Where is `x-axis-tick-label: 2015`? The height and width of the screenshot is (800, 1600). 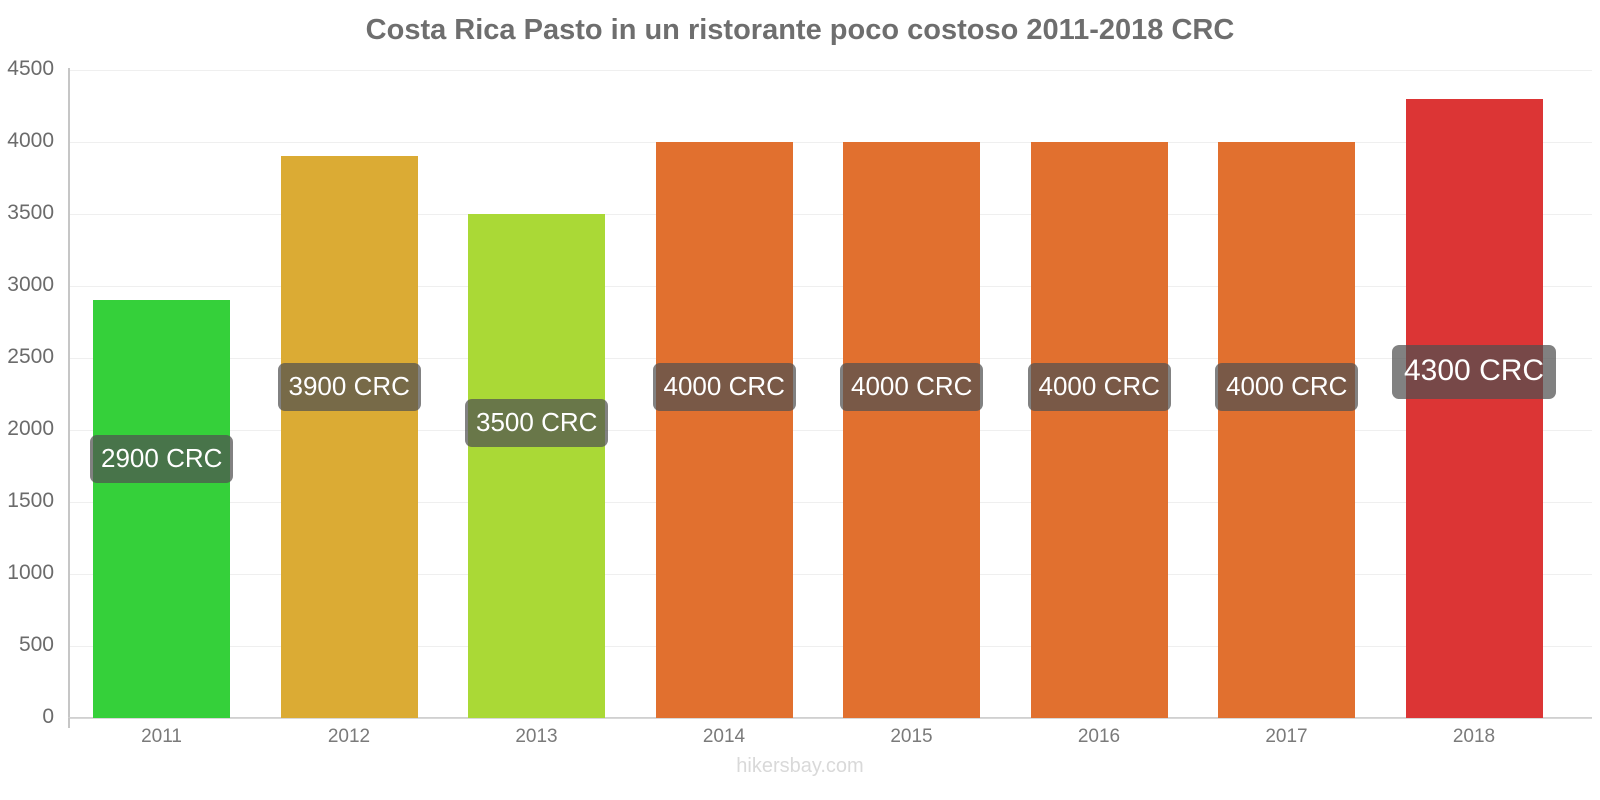
x-axis-tick-label: 2015 is located at coordinates (911, 736).